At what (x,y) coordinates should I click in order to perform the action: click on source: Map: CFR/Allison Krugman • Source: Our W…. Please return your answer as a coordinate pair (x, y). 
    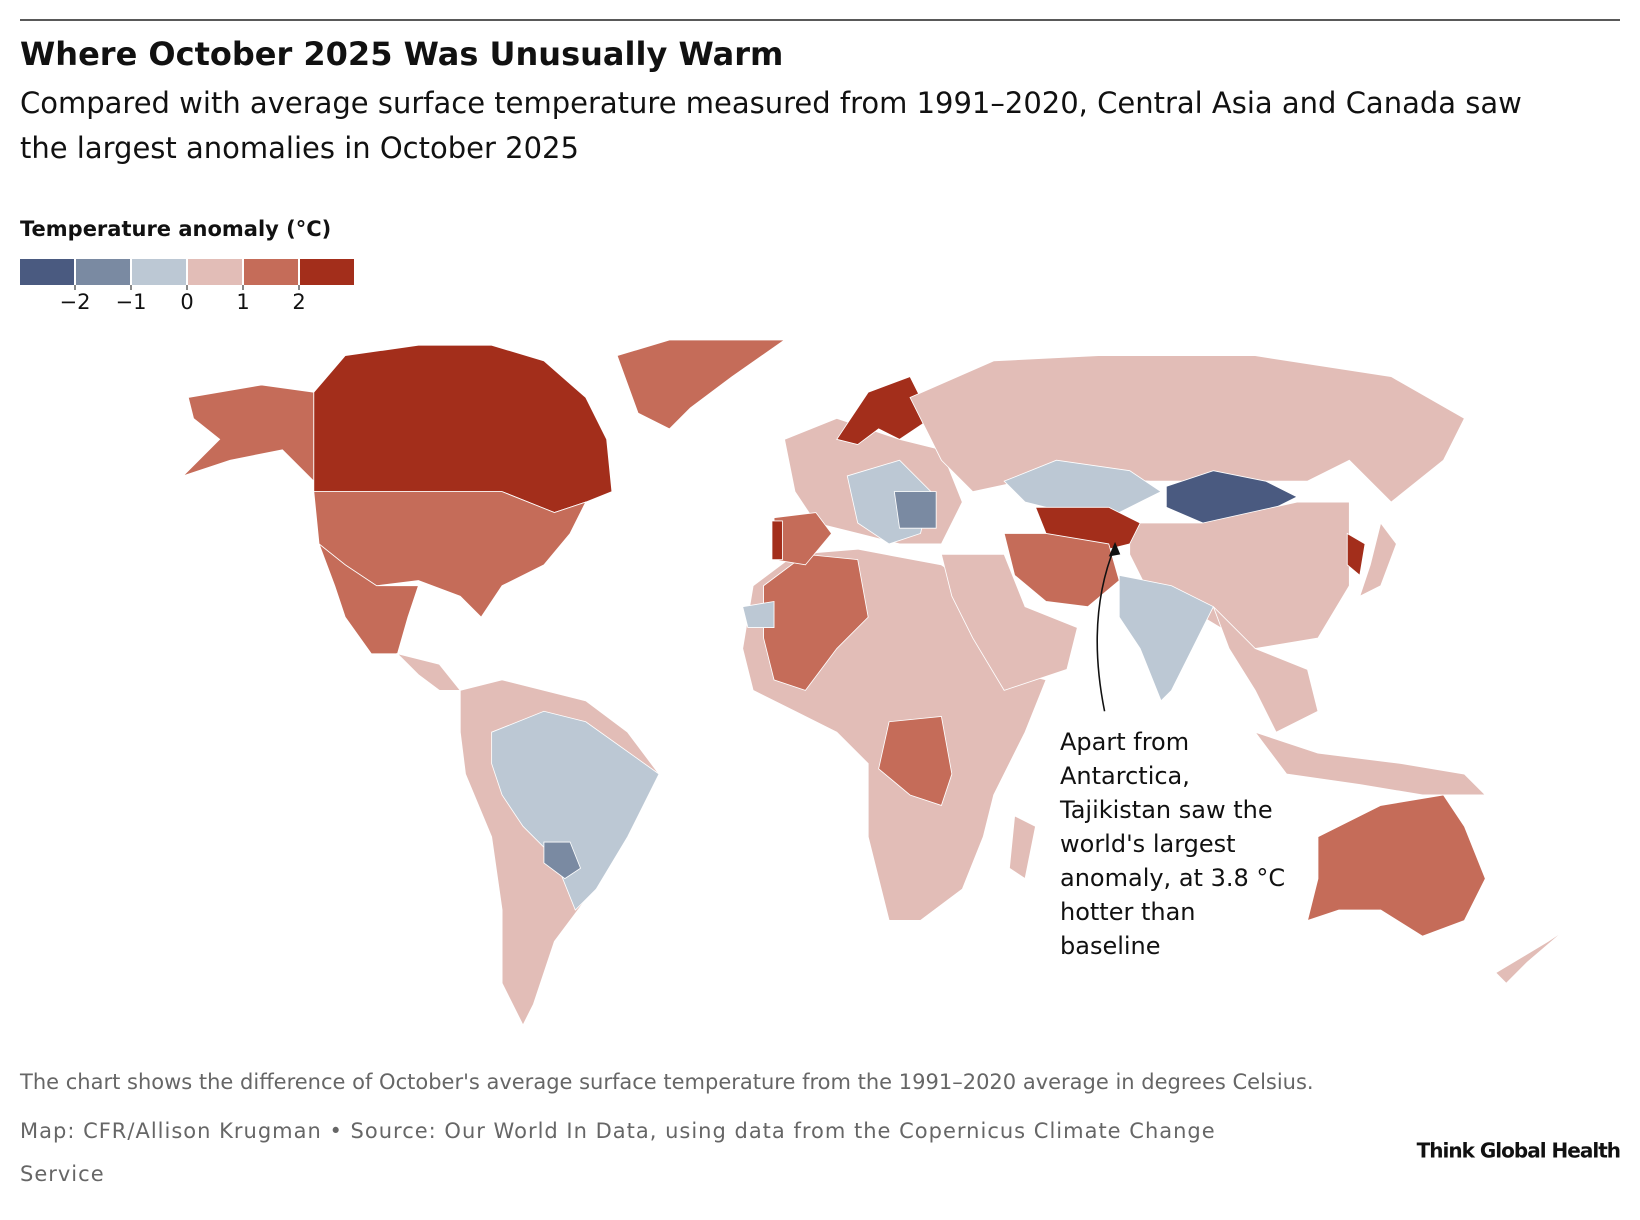
    Looking at the image, I should click on (618, 1131).